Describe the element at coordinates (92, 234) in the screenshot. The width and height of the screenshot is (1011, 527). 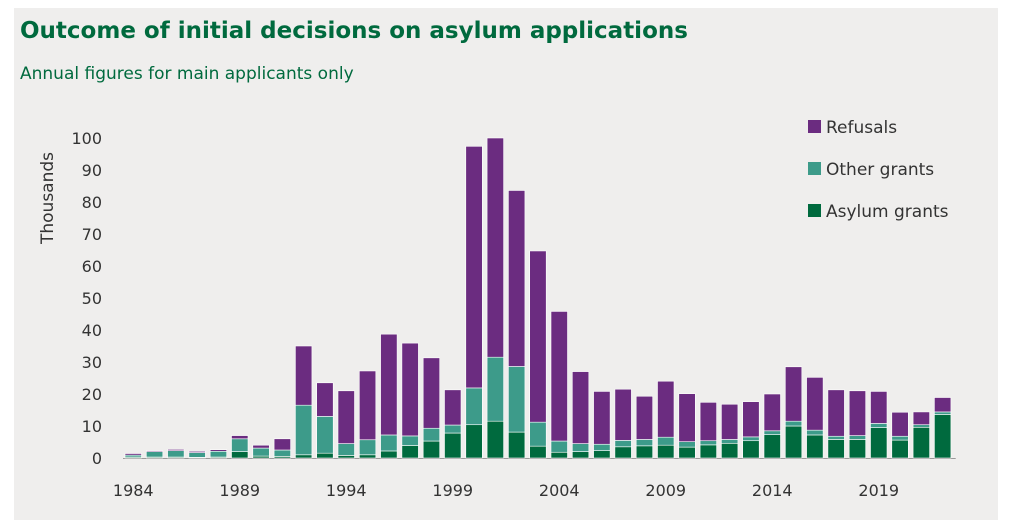
I see `y-tick-label: 70` at that location.